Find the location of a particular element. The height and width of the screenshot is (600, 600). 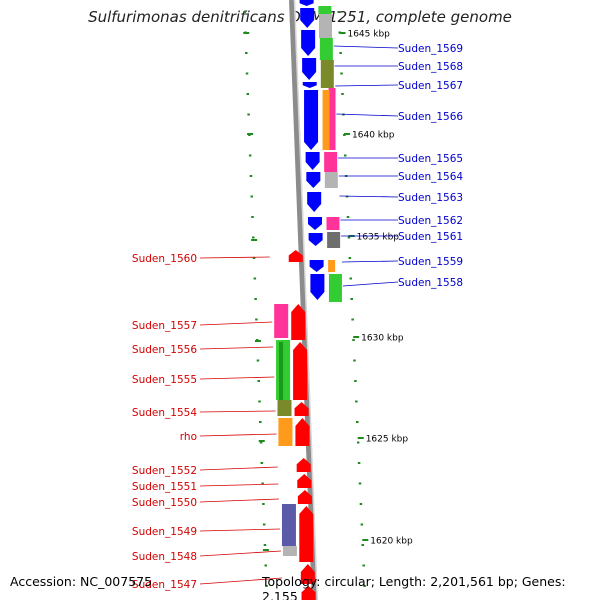

gene-label-reverse: Suden_1559 is located at coordinates (430, 262).